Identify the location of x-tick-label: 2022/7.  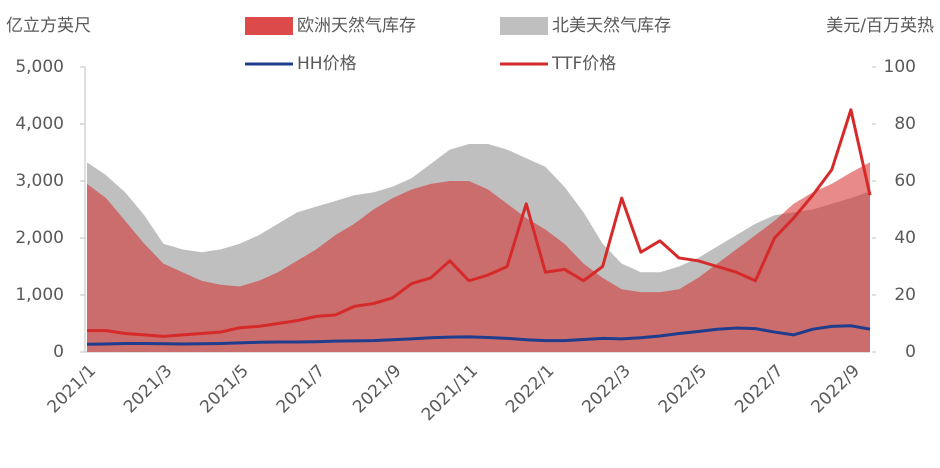
(759, 389).